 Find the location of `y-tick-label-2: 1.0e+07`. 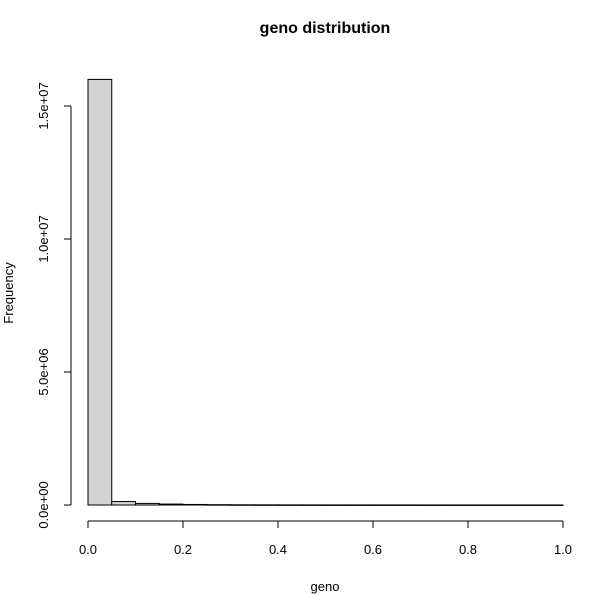

y-tick-label-2: 1.0e+07 is located at coordinates (43, 238).